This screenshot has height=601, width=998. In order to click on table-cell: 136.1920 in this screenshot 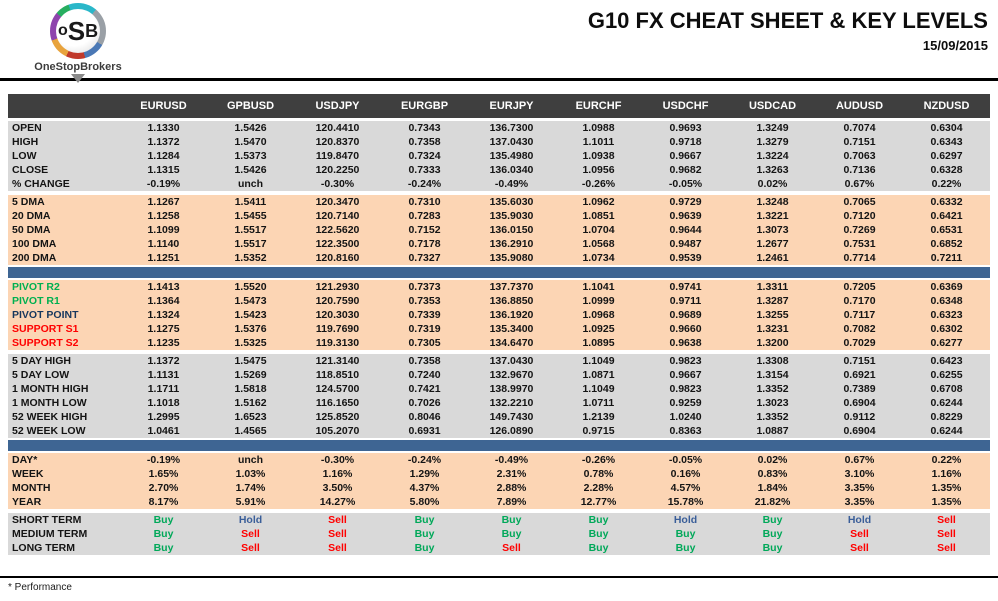, I will do `click(511, 315)`.